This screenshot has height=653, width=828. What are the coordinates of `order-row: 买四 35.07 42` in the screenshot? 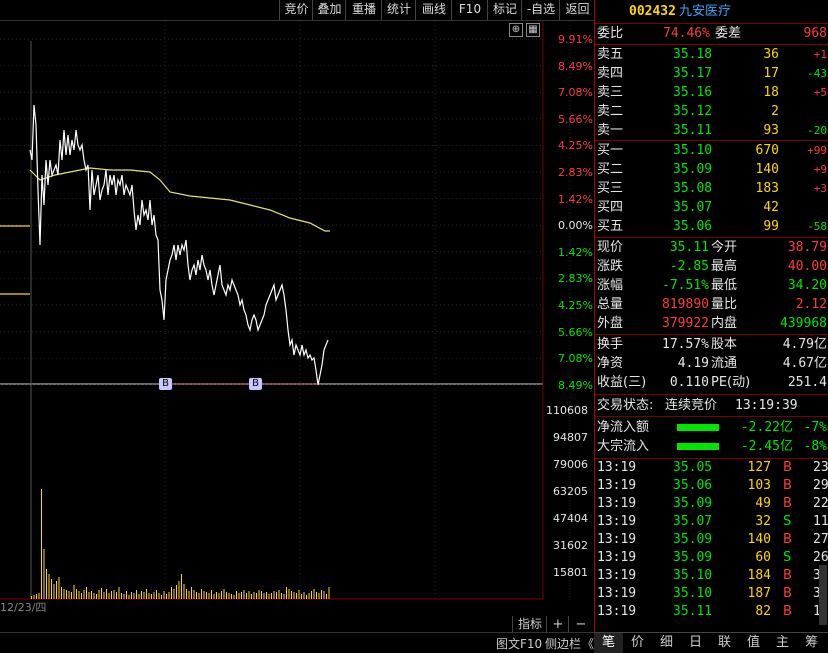 It's located at (711, 207).